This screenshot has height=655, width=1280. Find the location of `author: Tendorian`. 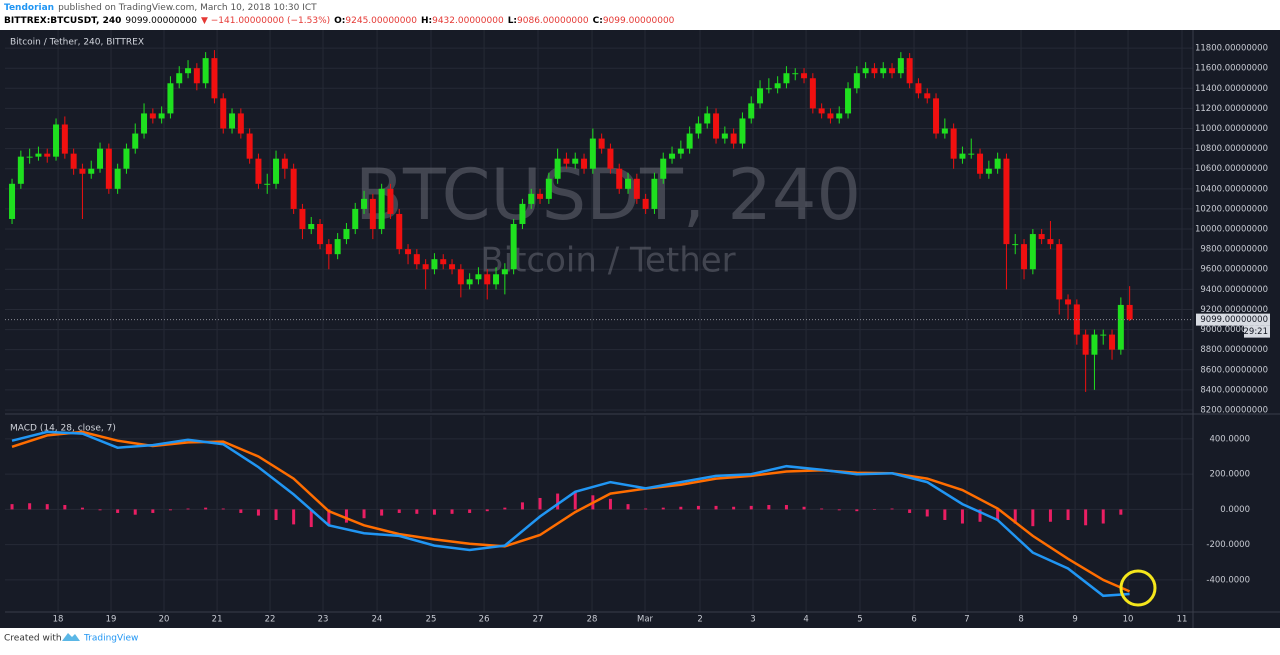

author: Tendorian is located at coordinates (29, 8).